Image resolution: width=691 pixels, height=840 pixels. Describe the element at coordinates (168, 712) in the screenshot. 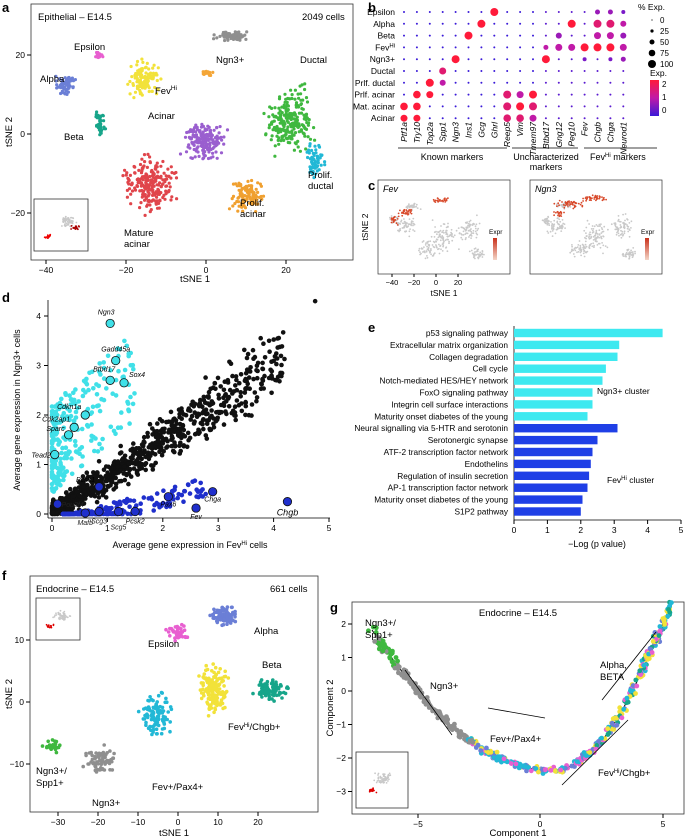

I see `fev-pax4-cell` at that location.